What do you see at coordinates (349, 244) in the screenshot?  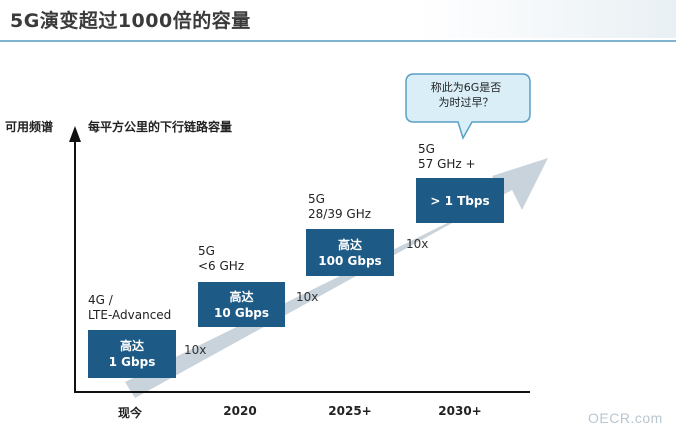 I see `stage-3-box-line-1: 高达` at bounding box center [349, 244].